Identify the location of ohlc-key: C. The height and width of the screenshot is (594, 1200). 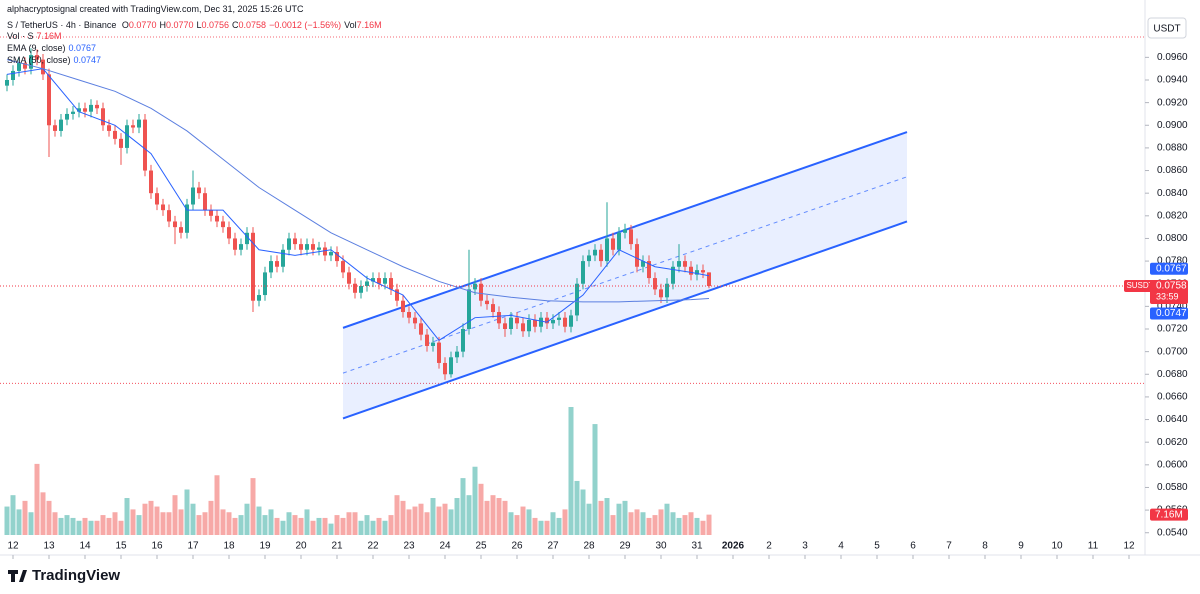
(235, 25).